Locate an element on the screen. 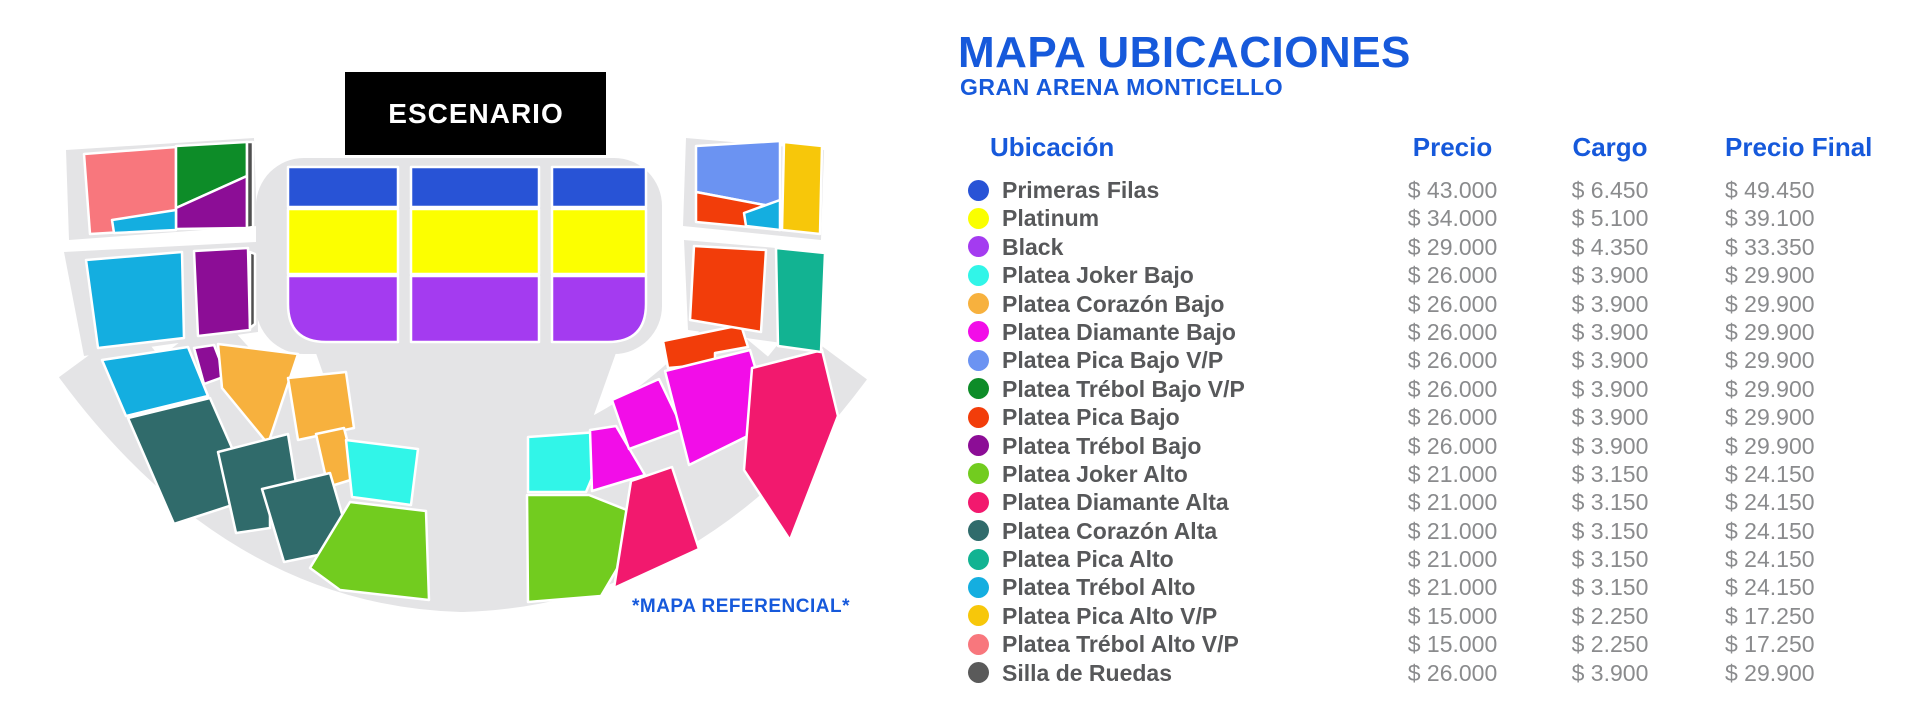 The image size is (1920, 720). stage-box is located at coordinates (475, 113).